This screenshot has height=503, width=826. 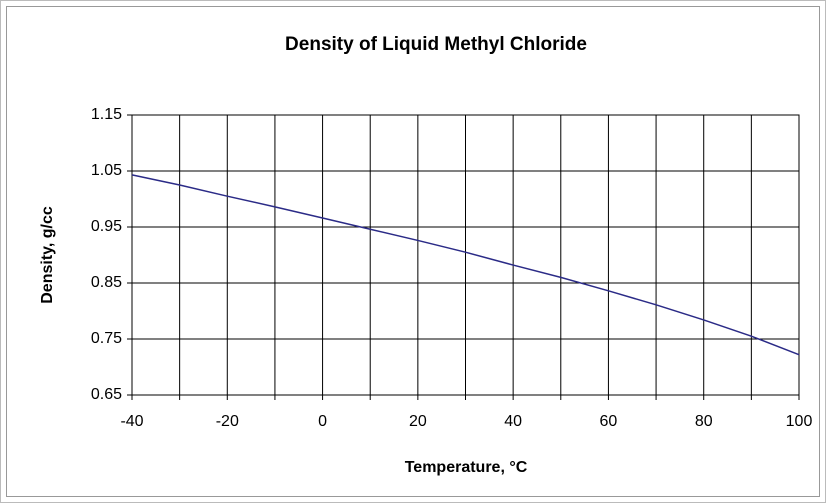 I want to click on y-tick-label: 0.85, so click(x=106, y=282).